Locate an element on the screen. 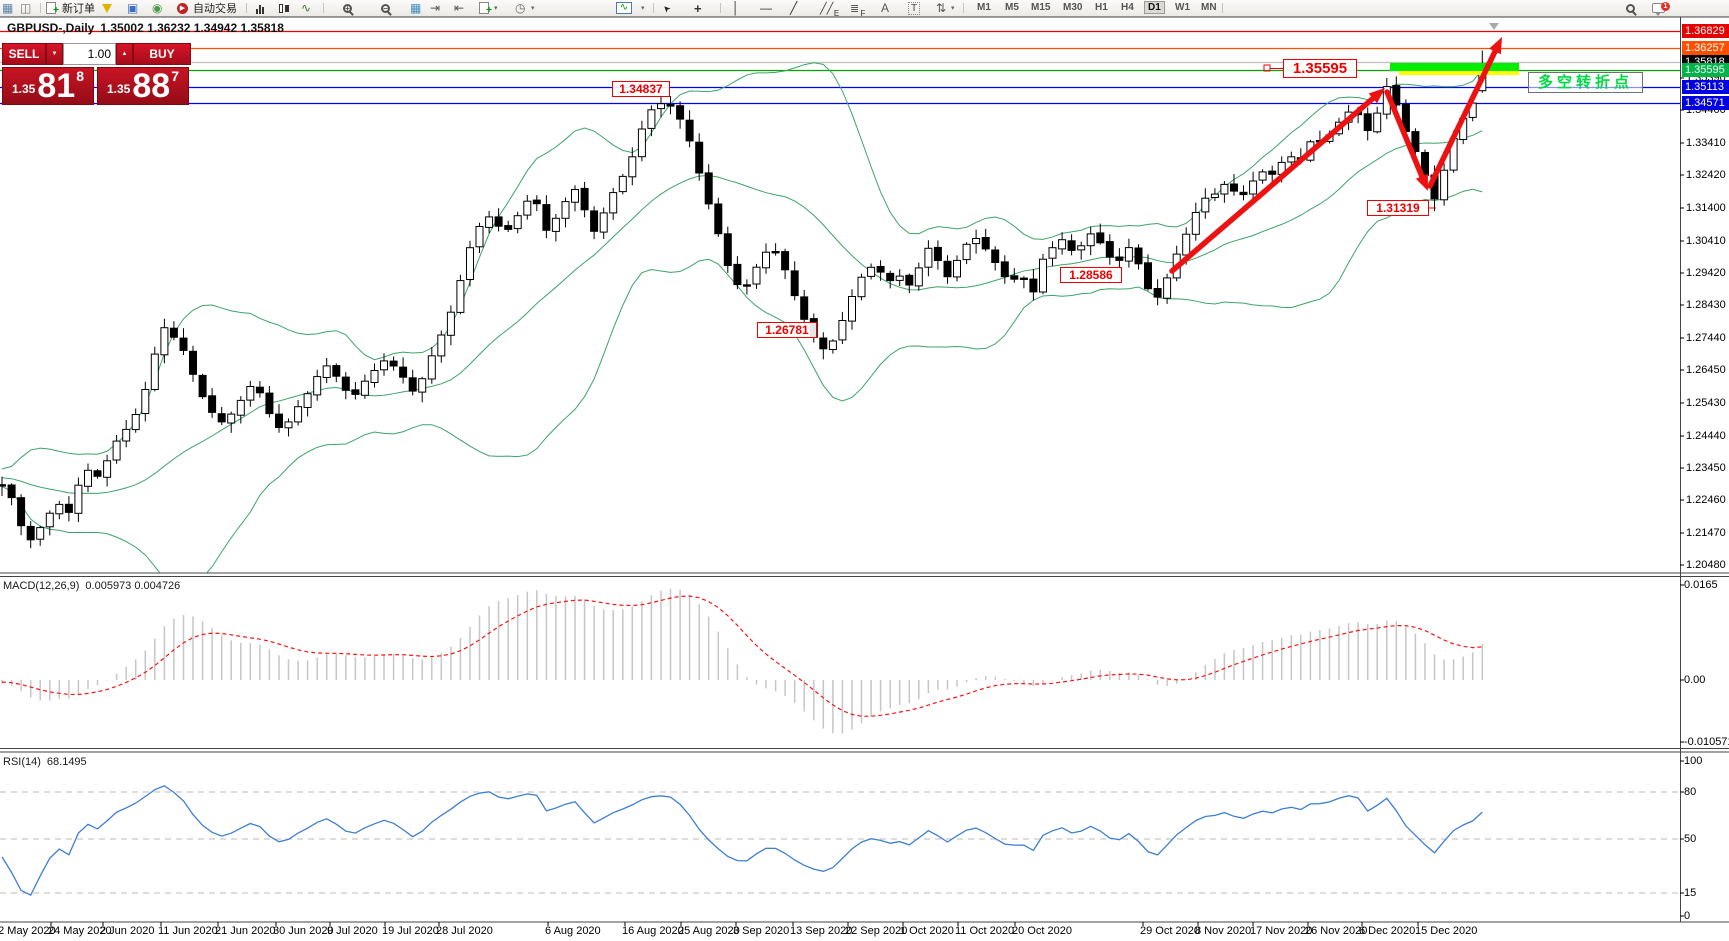 The width and height of the screenshot is (1729, 941). buy-price-pip: 7 is located at coordinates (175, 76).